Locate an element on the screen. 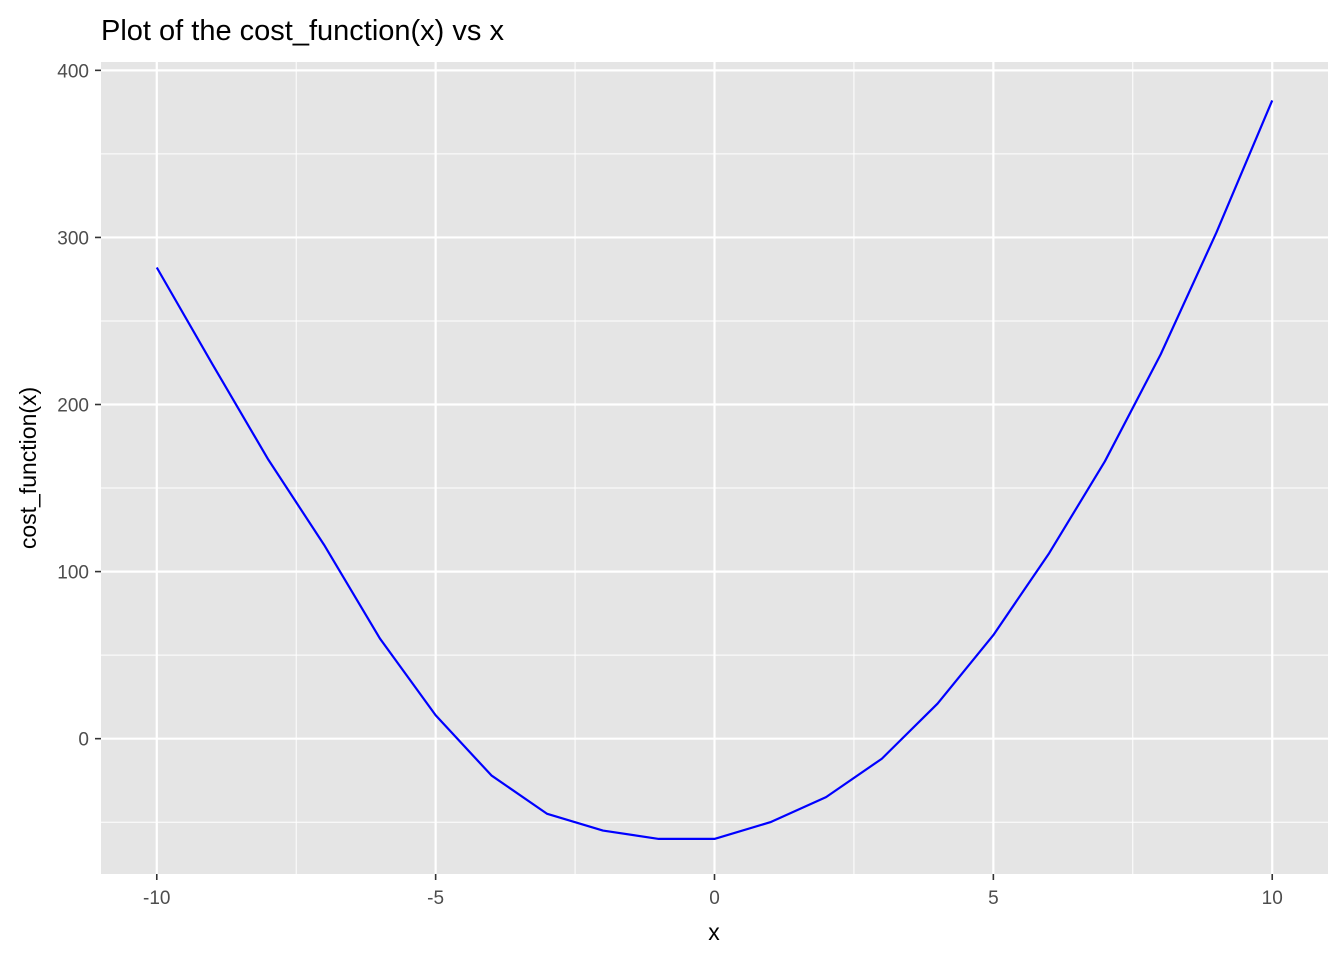 The image size is (1344, 960). y-tick-label: 400 is located at coordinates (73, 71).